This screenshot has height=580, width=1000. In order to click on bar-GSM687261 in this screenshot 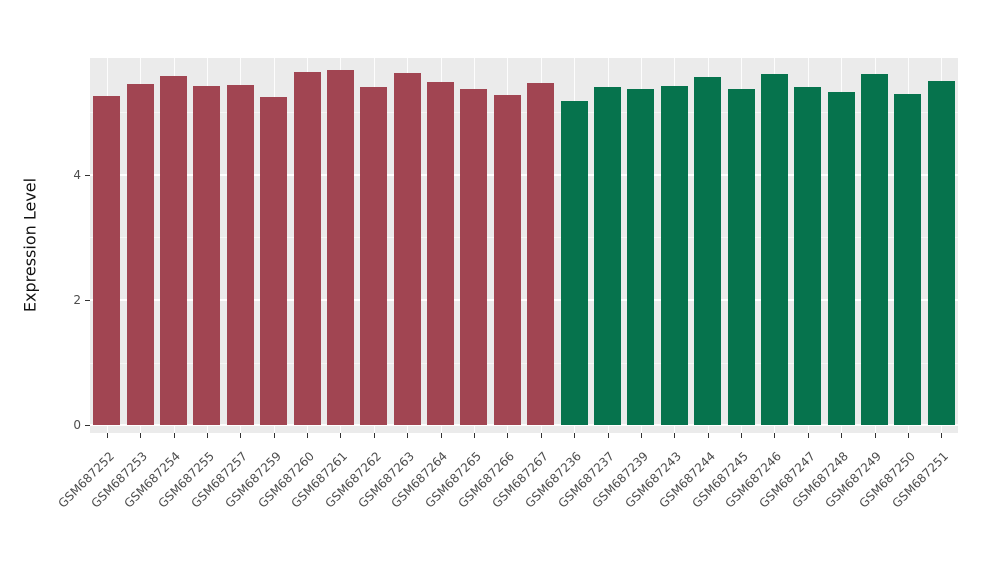, I will do `click(340, 247)`.